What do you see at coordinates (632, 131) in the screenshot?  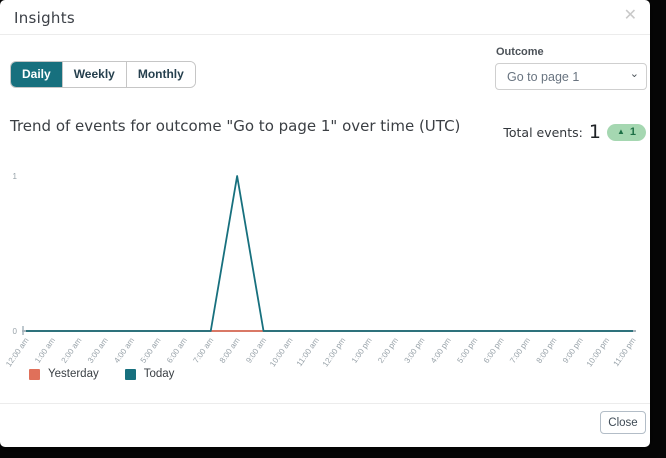 I see `delta-value: 1` at bounding box center [632, 131].